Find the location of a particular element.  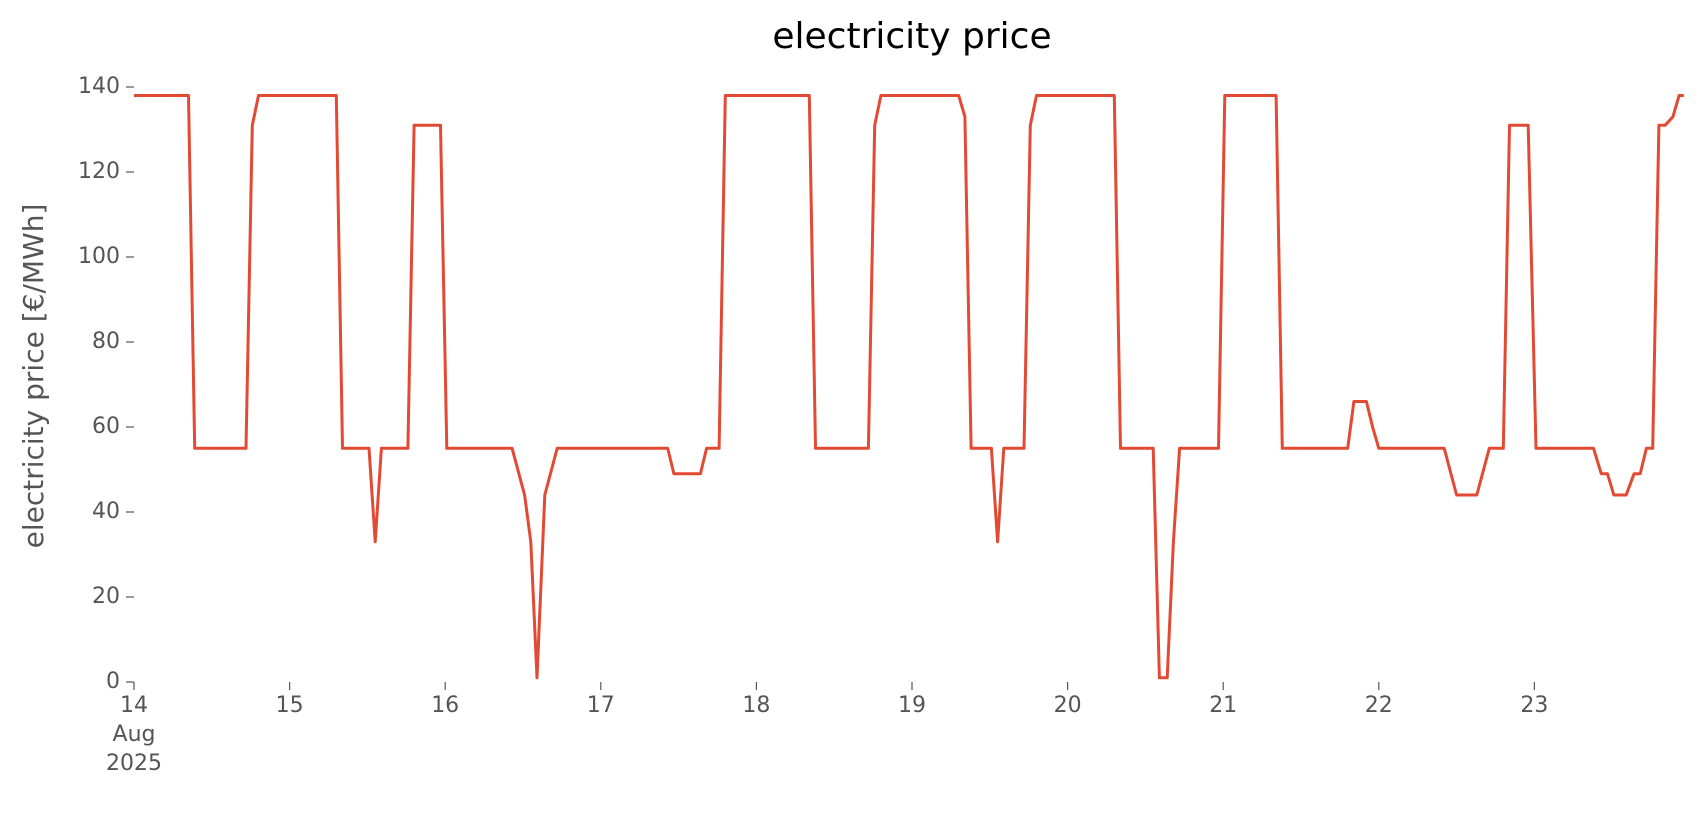

y-axis-label: electricity price [€/MWh] is located at coordinates (33, 376).